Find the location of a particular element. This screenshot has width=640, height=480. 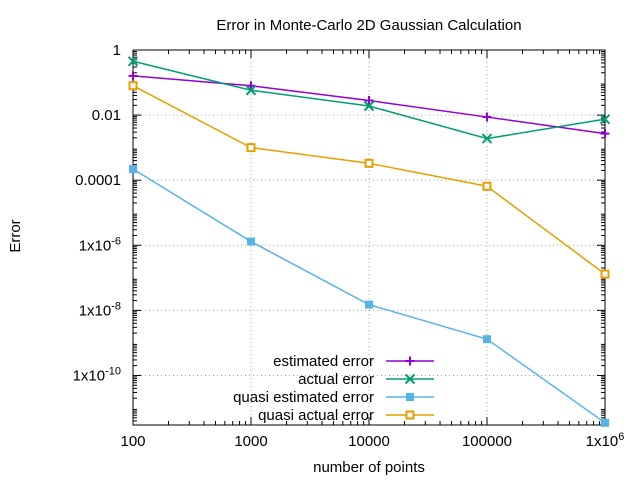

legend-label: estimated error is located at coordinates (323, 361).